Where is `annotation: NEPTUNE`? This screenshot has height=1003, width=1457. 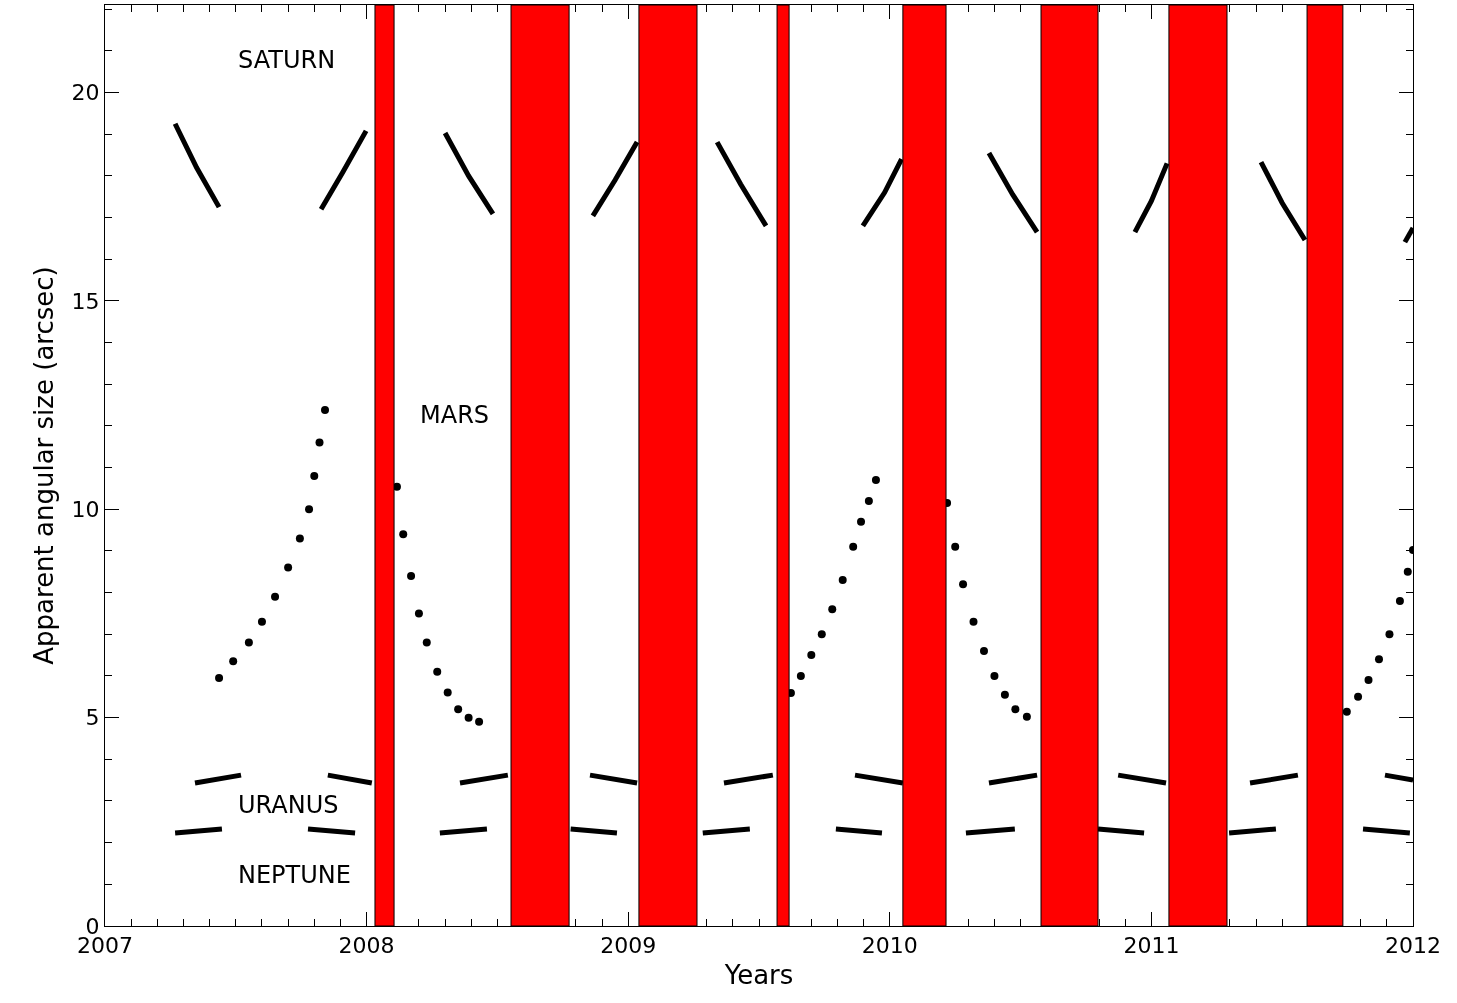
annotation: NEPTUNE is located at coordinates (294, 875).